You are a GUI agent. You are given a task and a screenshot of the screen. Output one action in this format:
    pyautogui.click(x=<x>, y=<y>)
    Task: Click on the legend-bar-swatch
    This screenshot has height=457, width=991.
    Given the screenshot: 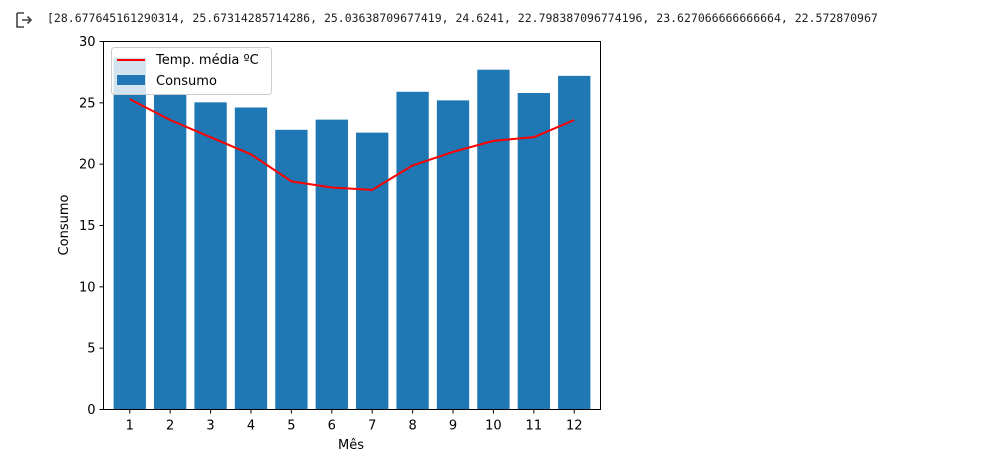 What is the action you would take?
    pyautogui.click(x=131, y=80)
    